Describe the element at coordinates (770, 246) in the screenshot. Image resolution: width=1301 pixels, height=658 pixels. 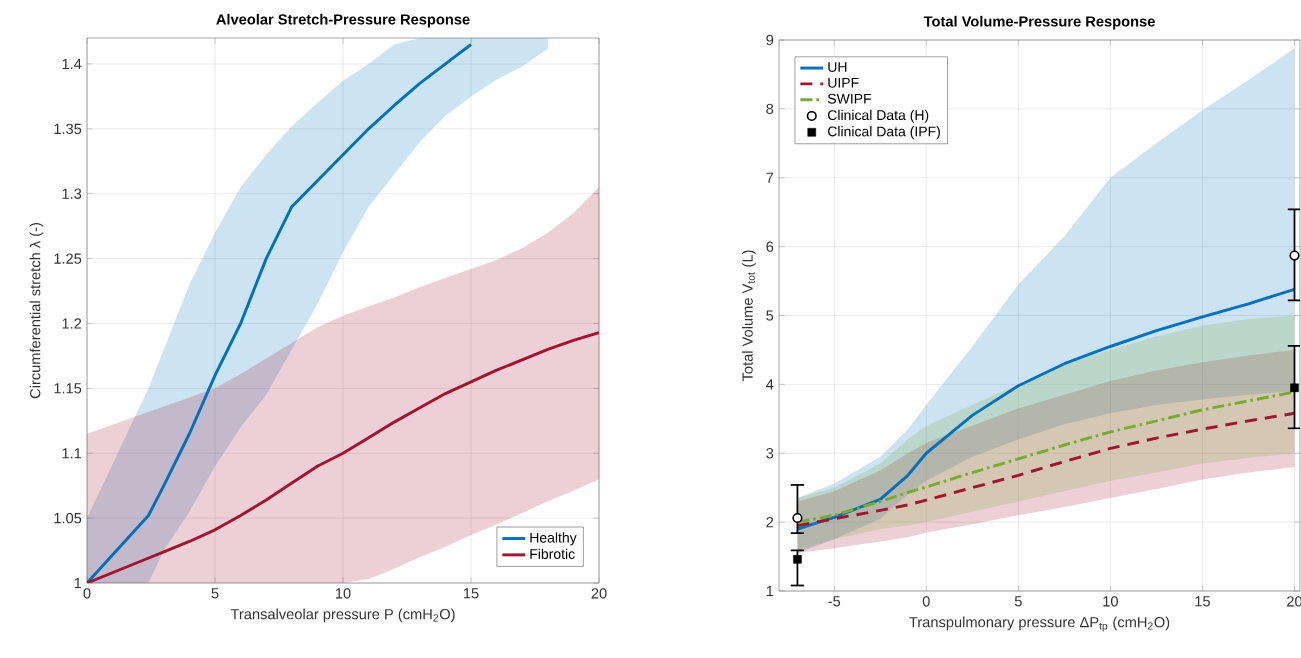
I see `y-tick-label: 6` at that location.